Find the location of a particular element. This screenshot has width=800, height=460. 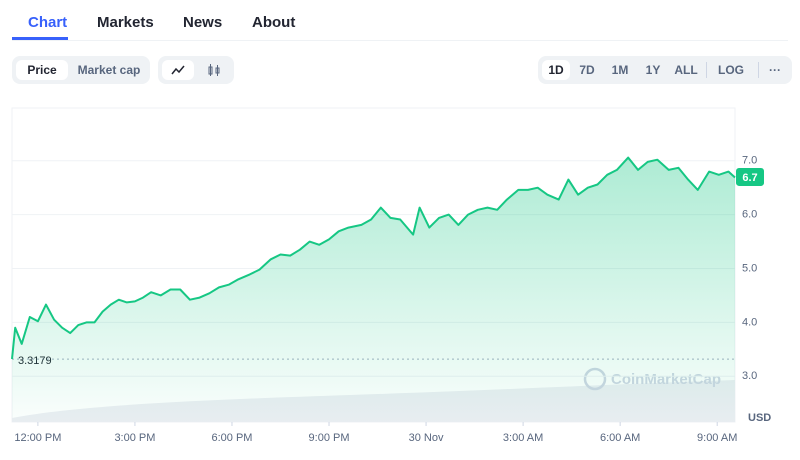

line-icon is located at coordinates (178, 70).